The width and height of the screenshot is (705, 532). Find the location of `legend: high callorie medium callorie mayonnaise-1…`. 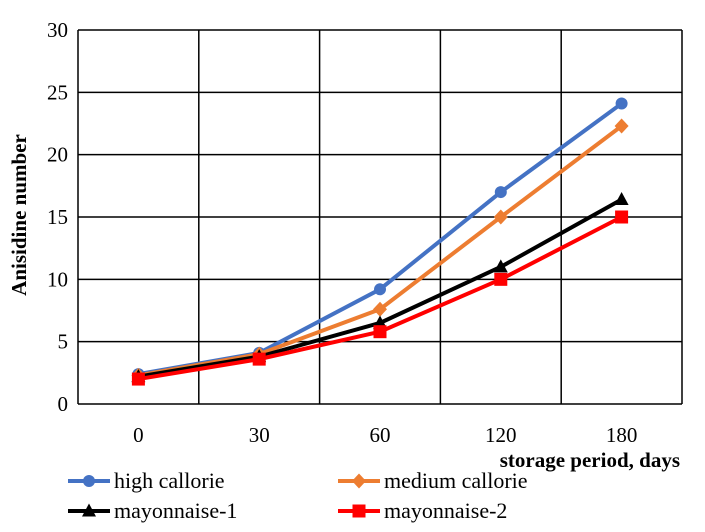

legend: high callorie medium callorie mayonnaise-1… is located at coordinates (298, 495).